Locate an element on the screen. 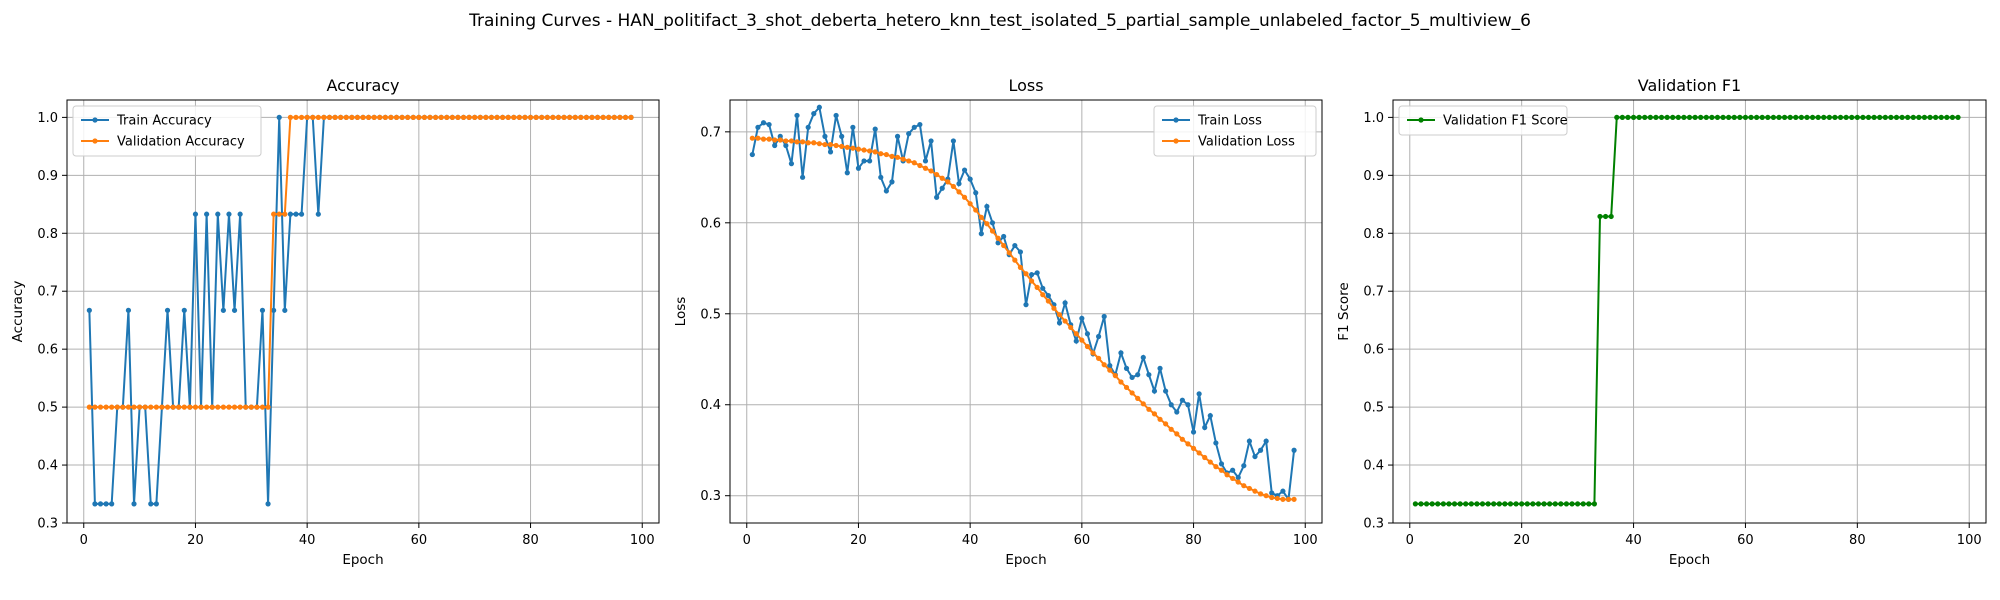 This screenshot has height=600, width=2000. legend-swatch-marker is located at coordinates (1421, 120).